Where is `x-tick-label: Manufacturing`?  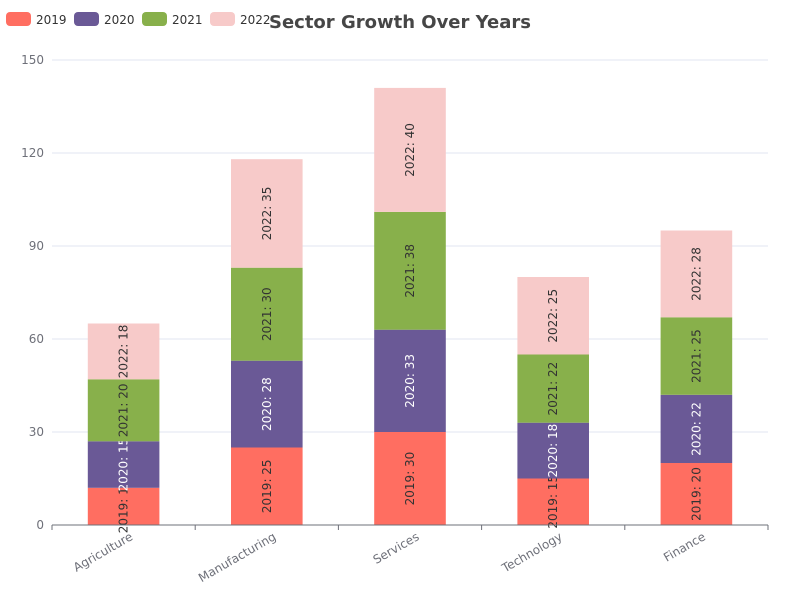 x-tick-label: Manufacturing is located at coordinates (237, 557).